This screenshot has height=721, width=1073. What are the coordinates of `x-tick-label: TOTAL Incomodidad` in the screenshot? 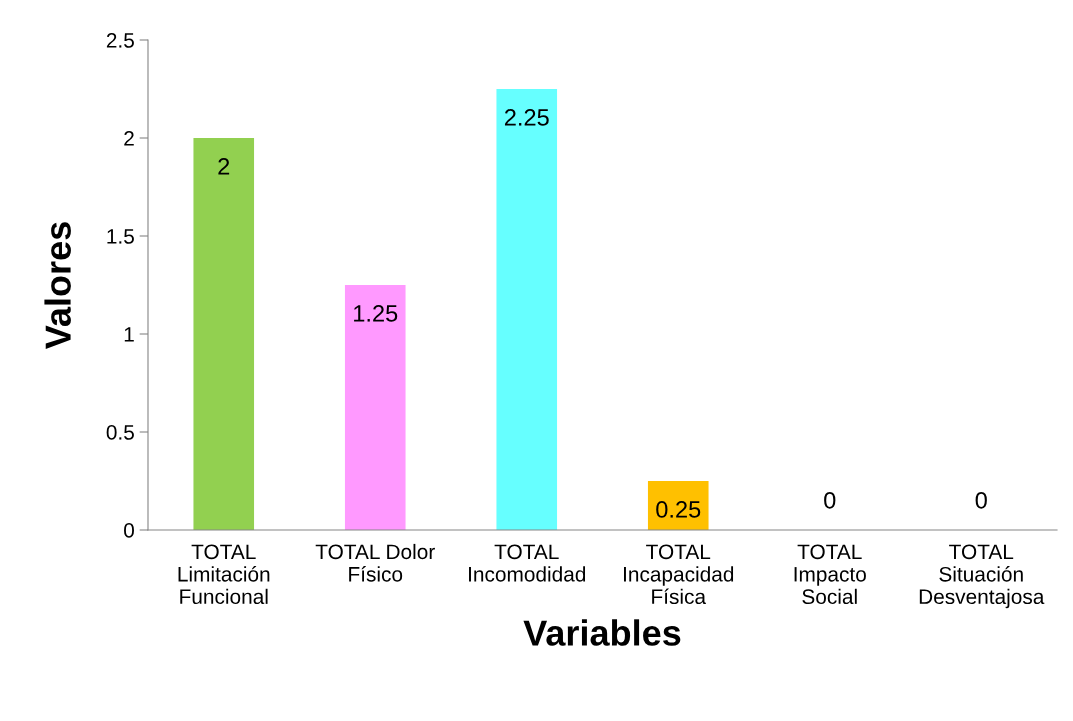 It's located at (527, 563).